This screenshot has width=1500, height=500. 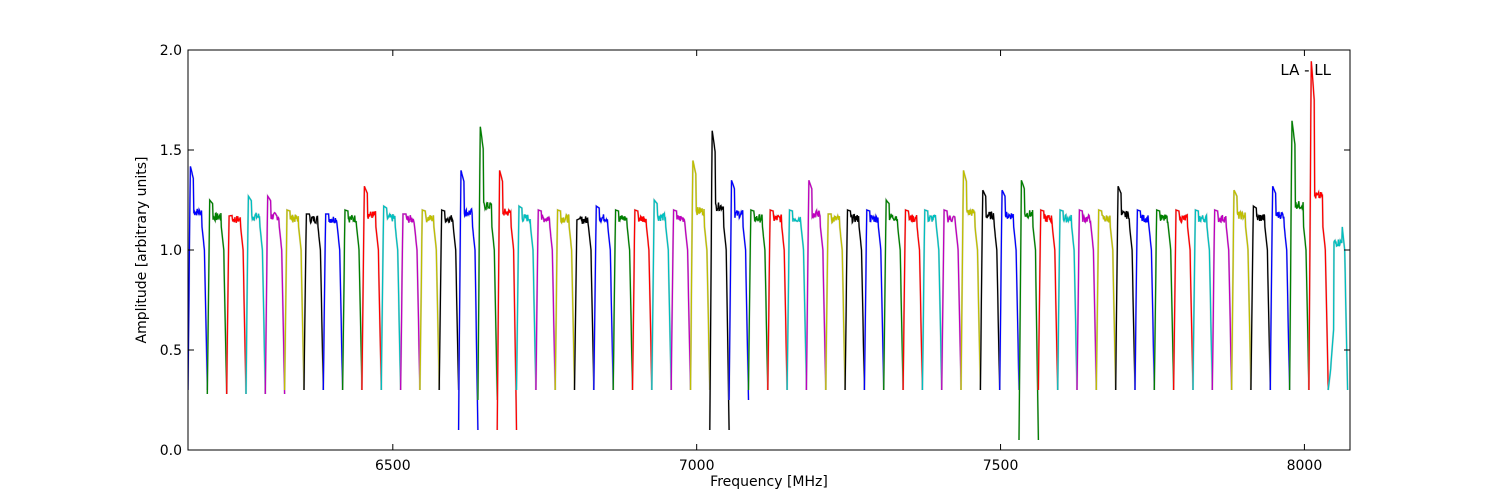 What do you see at coordinates (1305, 466) in the screenshot?
I see `x-tick-label: 8000` at bounding box center [1305, 466].